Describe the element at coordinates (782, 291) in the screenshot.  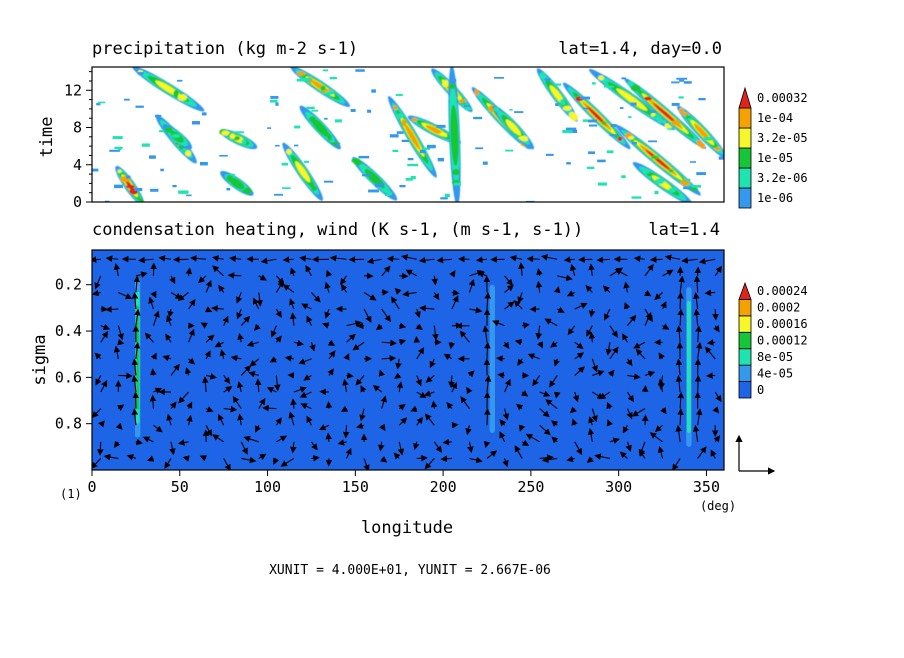
I see `colorbar-label: 0.00024` at that location.